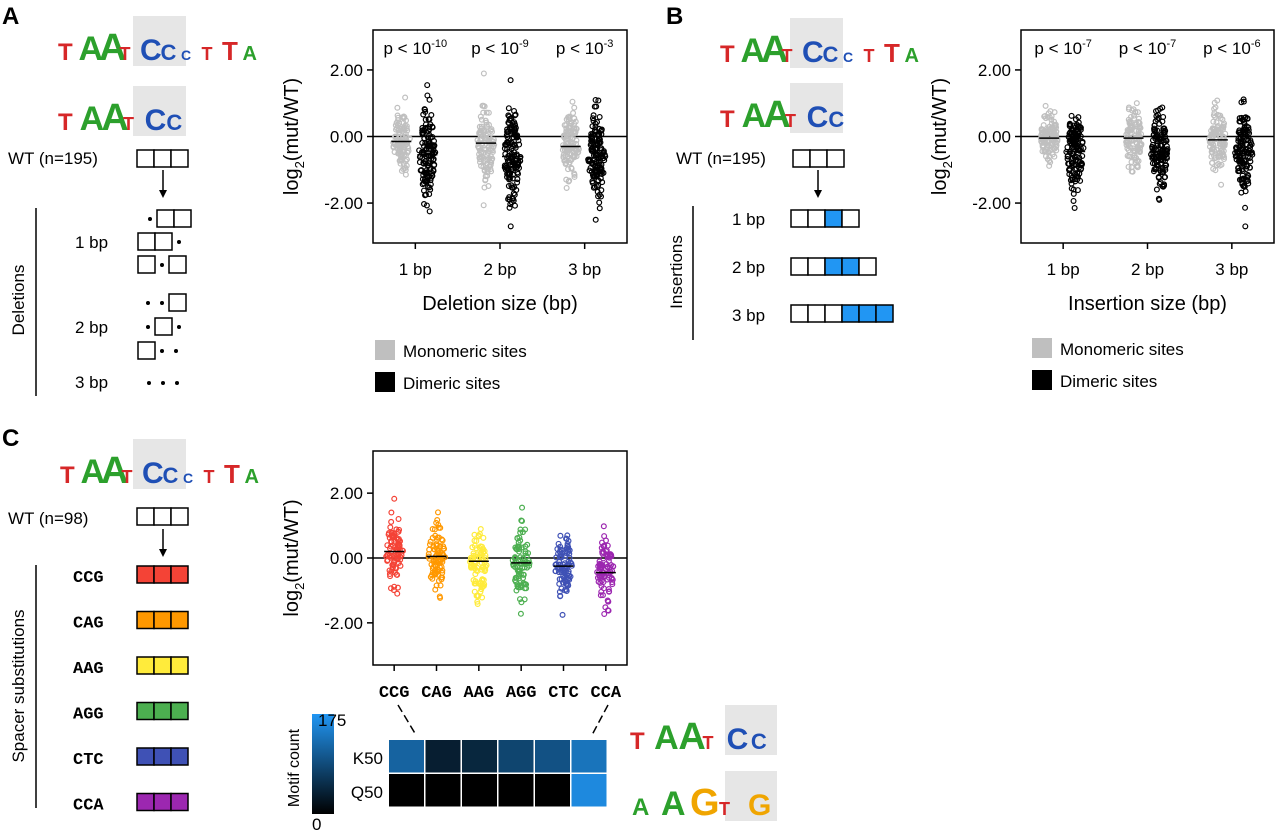 This screenshot has width=1280, height=833. I want to click on x-tick-label: CTC, so click(563, 693).